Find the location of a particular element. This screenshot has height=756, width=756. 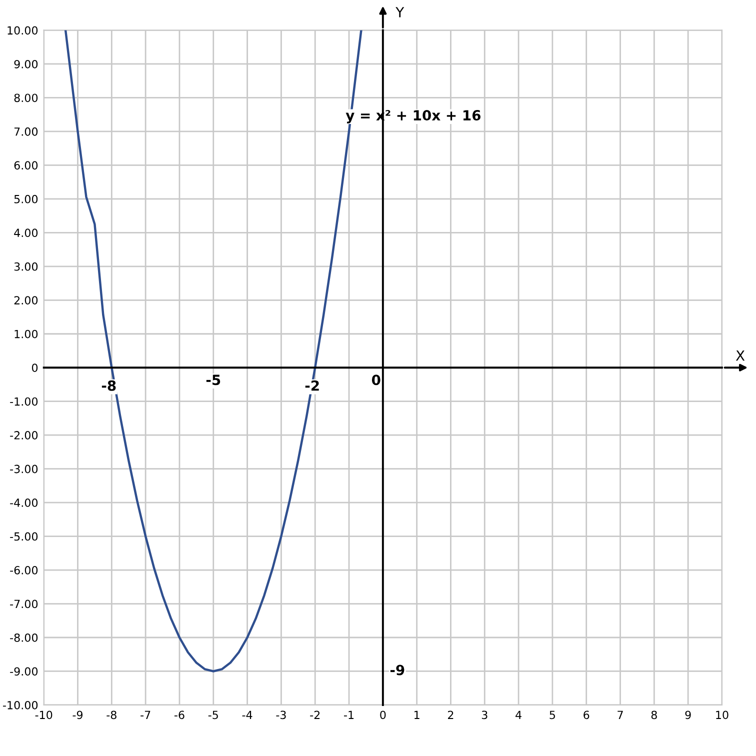

x-tick-label: -5 is located at coordinates (213, 715).